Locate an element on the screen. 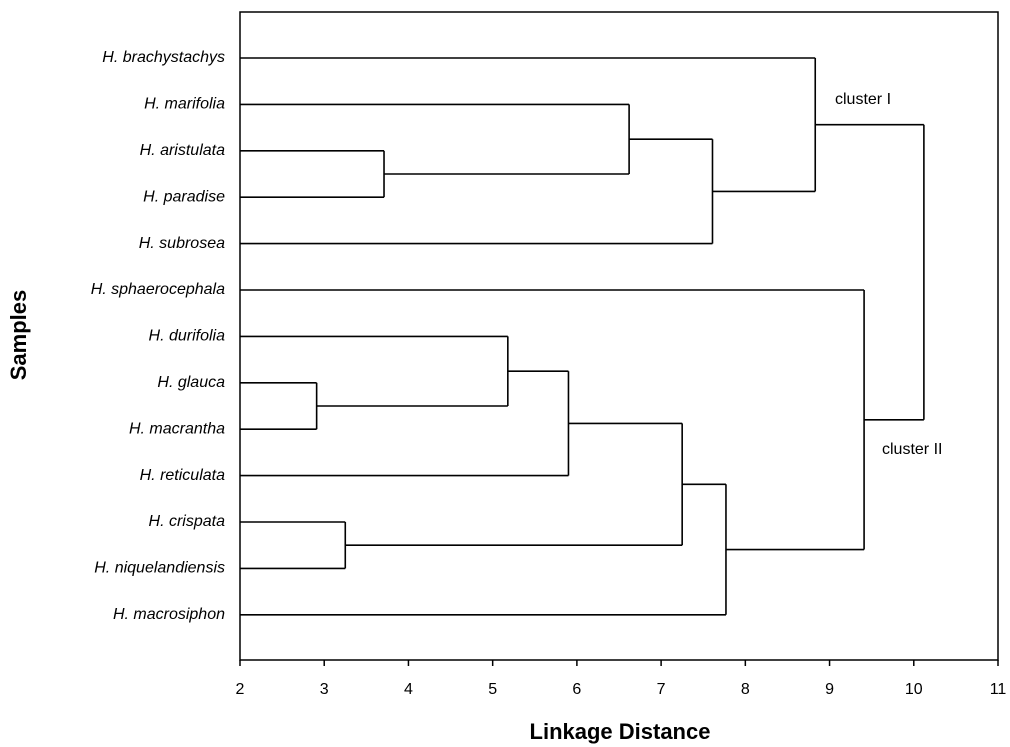 The width and height of the screenshot is (1010, 747). x-tick-label: 9 is located at coordinates (829, 689).